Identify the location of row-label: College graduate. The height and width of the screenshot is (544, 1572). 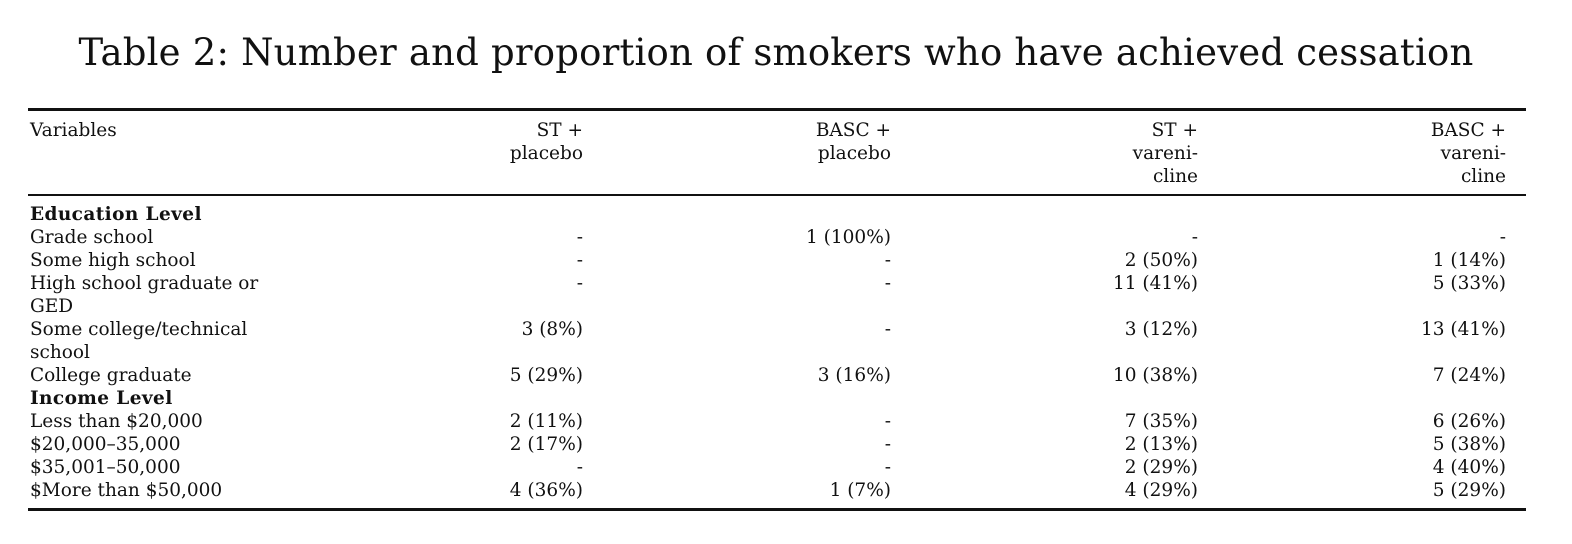
(111, 375).